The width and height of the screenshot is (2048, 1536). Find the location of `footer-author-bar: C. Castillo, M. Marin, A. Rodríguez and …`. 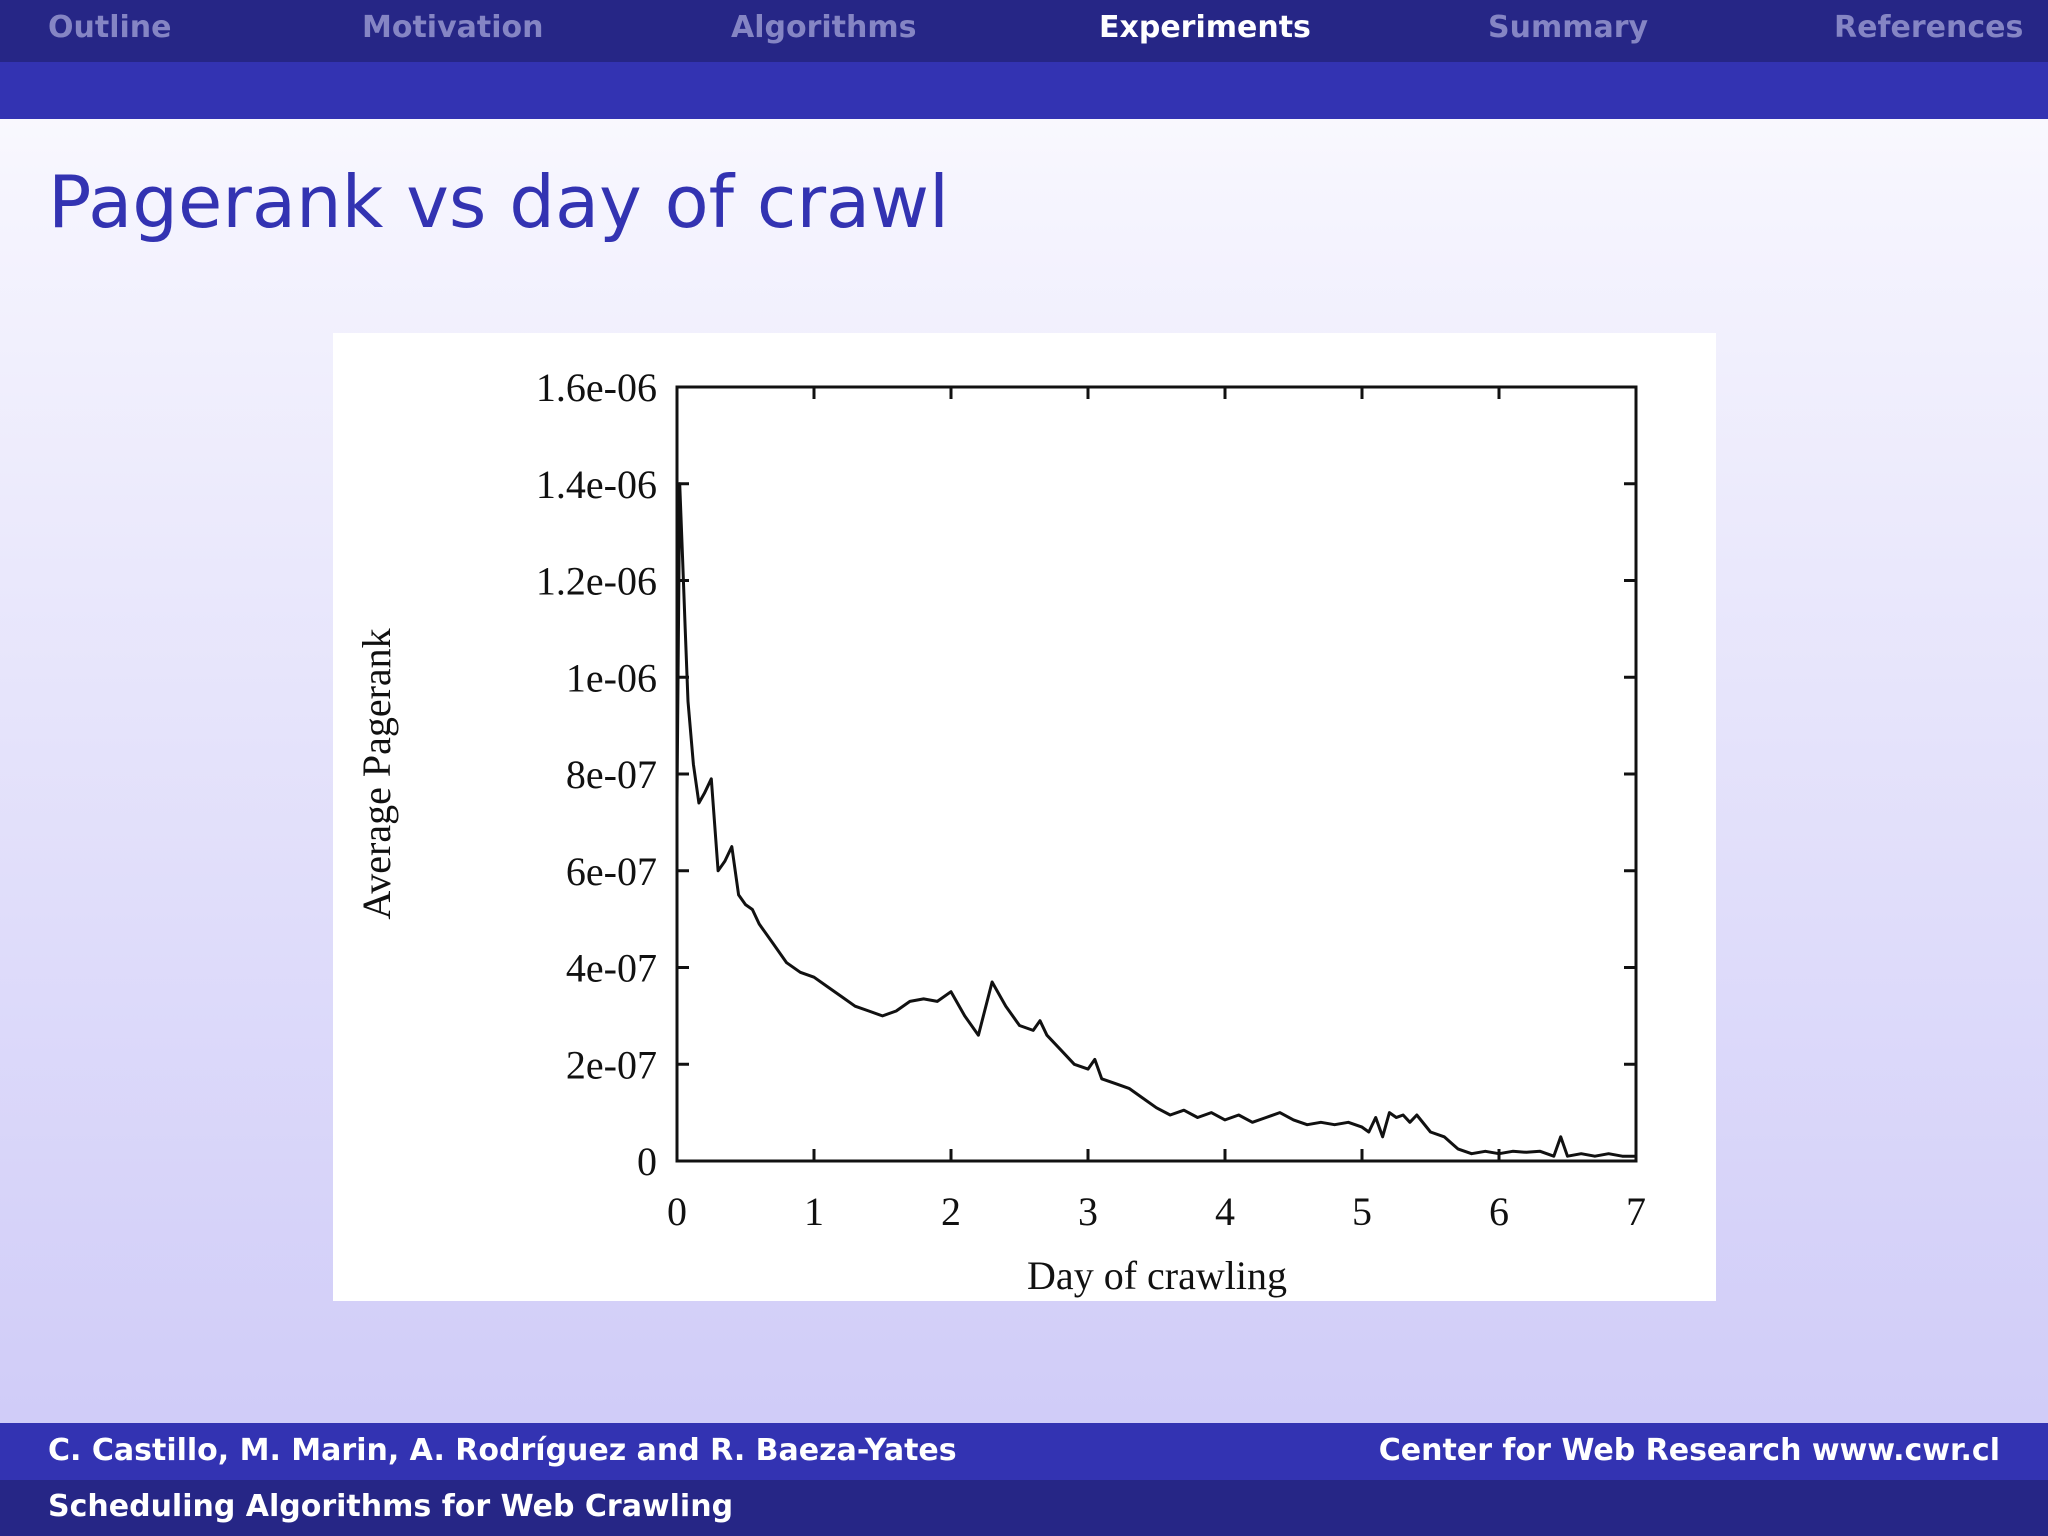

footer-author-bar: C. Castillo, M. Marin, A. Rodríguez and … is located at coordinates (1024, 1451).